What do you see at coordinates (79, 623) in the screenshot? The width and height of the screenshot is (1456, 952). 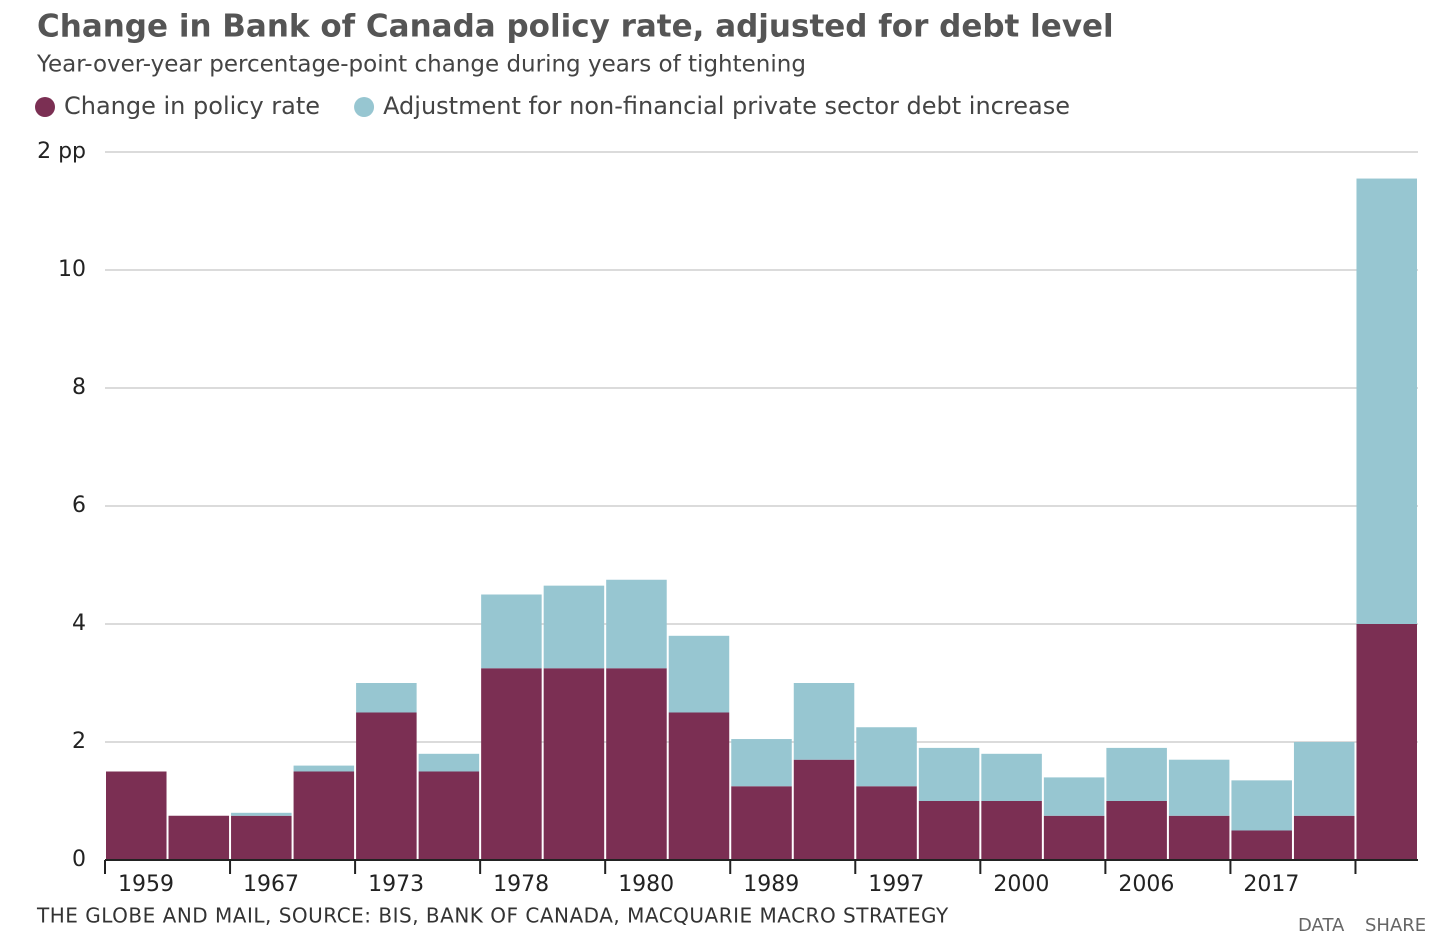 I see `y-tick-label: 4` at bounding box center [79, 623].